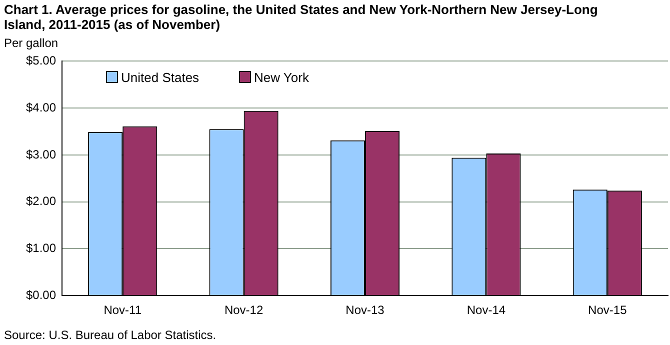 The image size is (670, 345). I want to click on x-tick-label: Nov-13, so click(365, 310).